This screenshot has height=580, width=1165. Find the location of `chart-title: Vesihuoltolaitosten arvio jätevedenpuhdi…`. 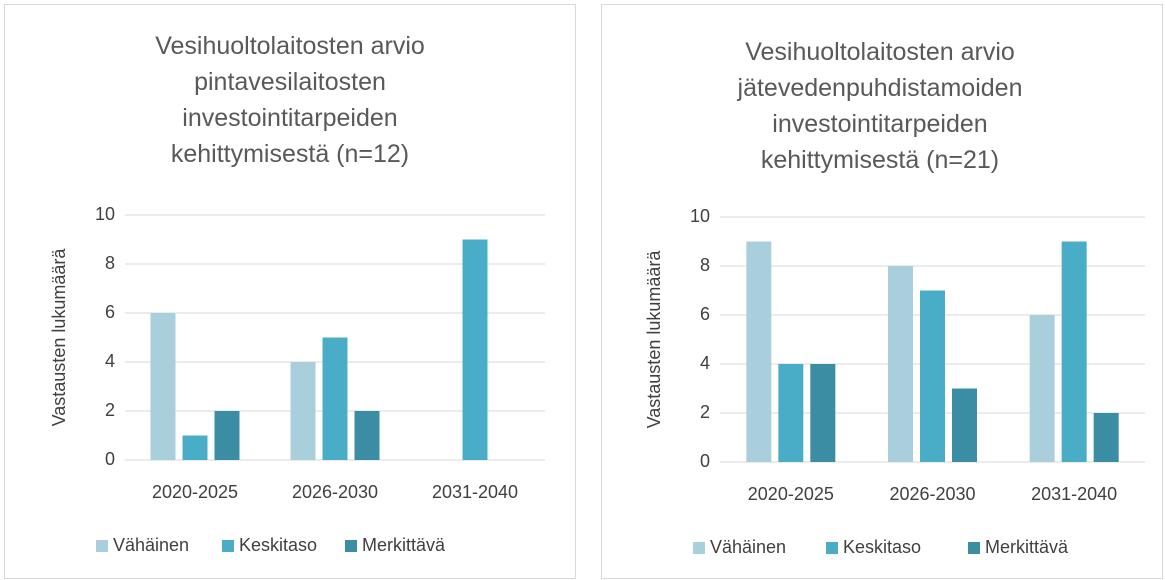

chart-title: Vesihuoltolaitosten arvio jätevedenpuhdi… is located at coordinates (880, 106).